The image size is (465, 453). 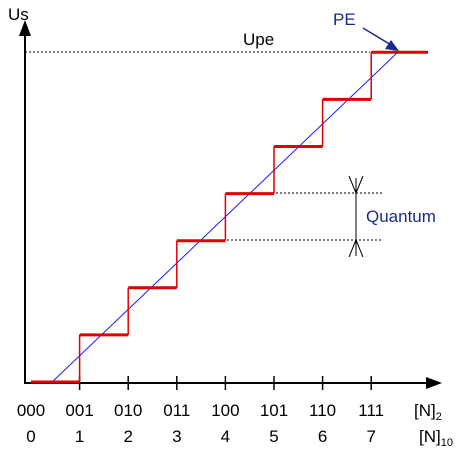 What do you see at coordinates (25, 28) in the screenshot?
I see `y-axis-arrowhead` at bounding box center [25, 28].